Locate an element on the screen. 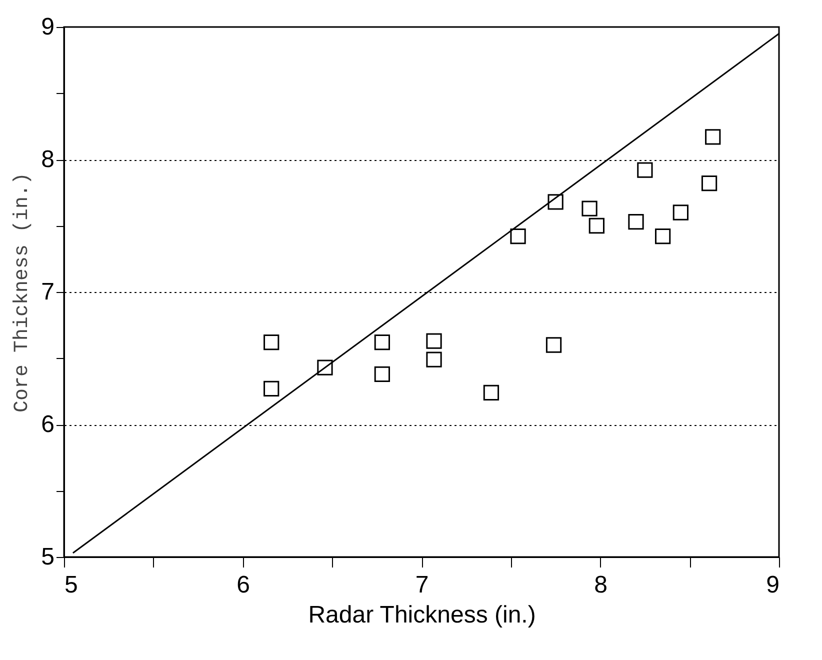 The height and width of the screenshot is (660, 822). x-tick-label: 6 is located at coordinates (243, 585).